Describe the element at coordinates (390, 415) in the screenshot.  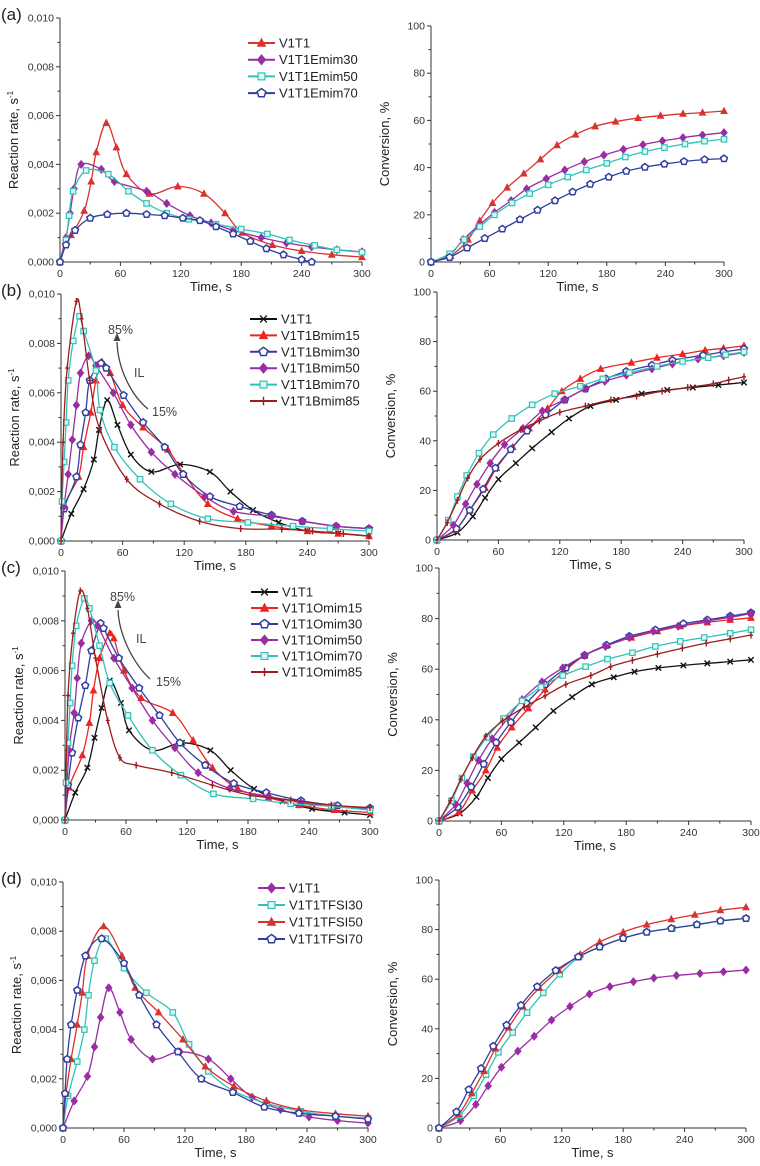
I see `y-axis-title-text: Conversion, %` at that location.